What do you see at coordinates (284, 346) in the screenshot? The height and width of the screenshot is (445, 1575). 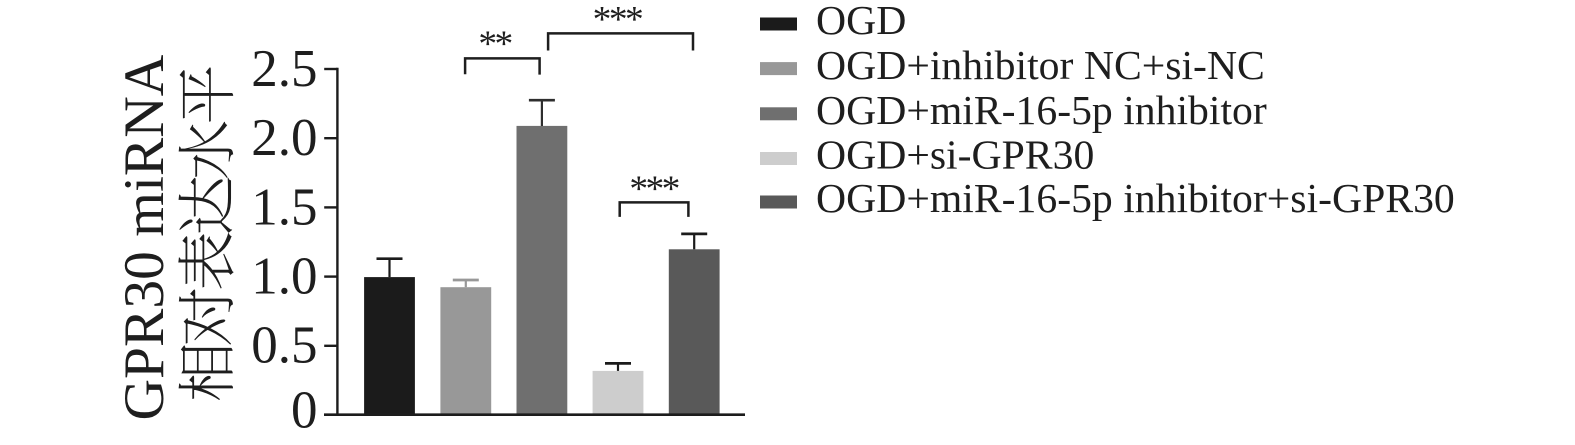 I see `svg-text: 0.5` at bounding box center [284, 346].